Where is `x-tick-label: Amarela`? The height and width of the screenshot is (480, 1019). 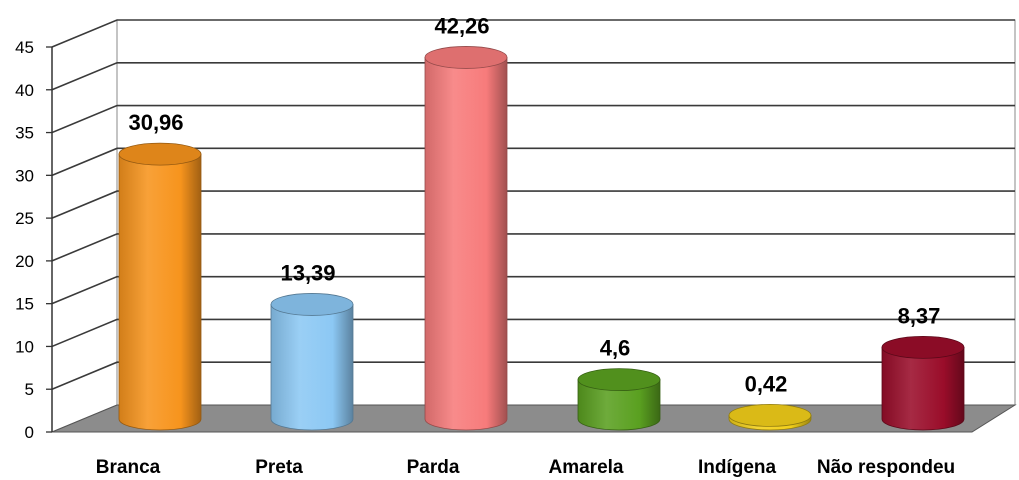 x-tick-label: Amarela is located at coordinates (586, 467).